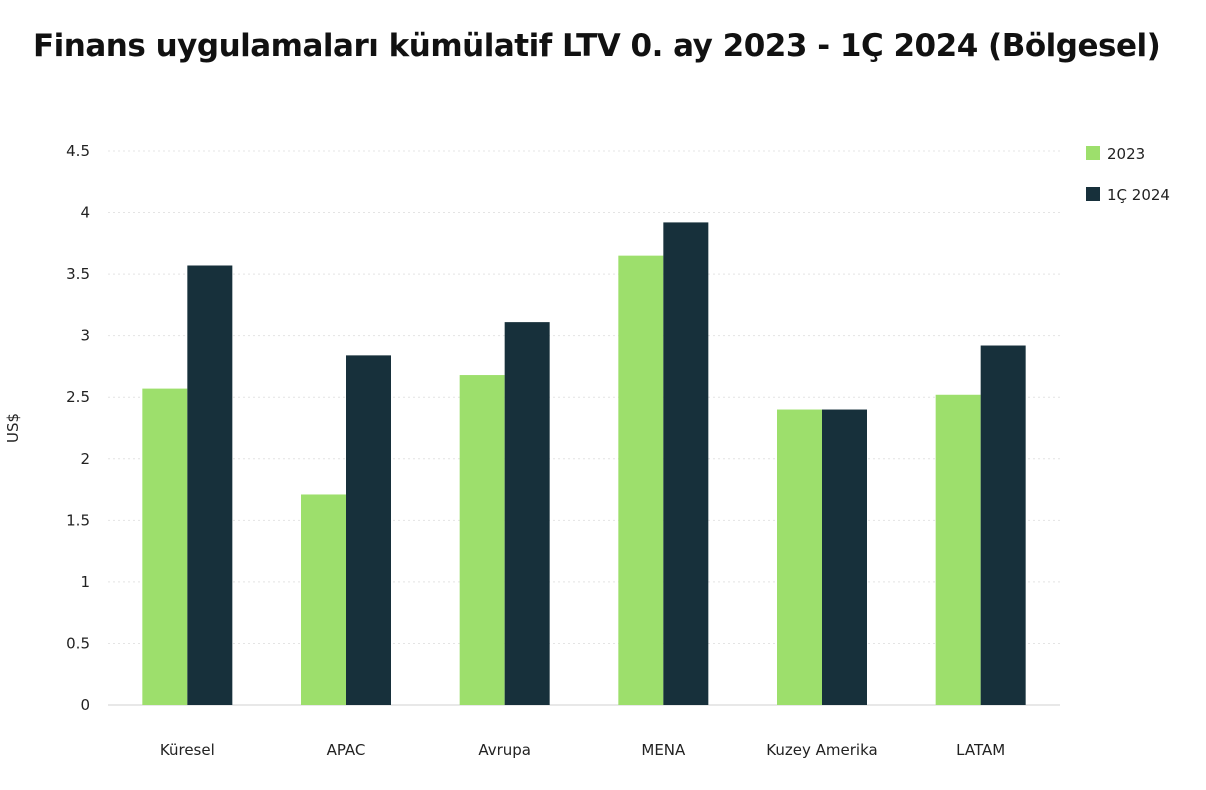 This screenshot has width=1206, height=790. I want to click on bar-2023-LATAM, so click(958, 549).